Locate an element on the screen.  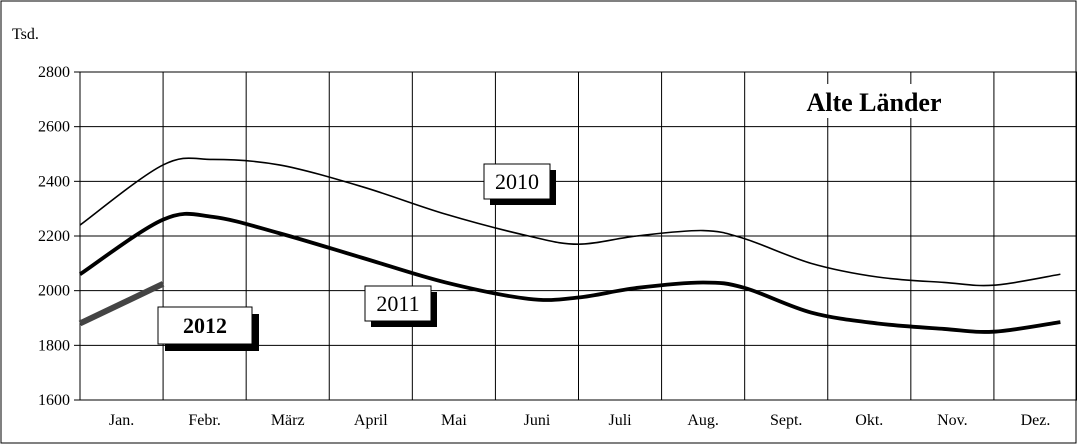
x-tick-label: Aug. is located at coordinates (703, 420).